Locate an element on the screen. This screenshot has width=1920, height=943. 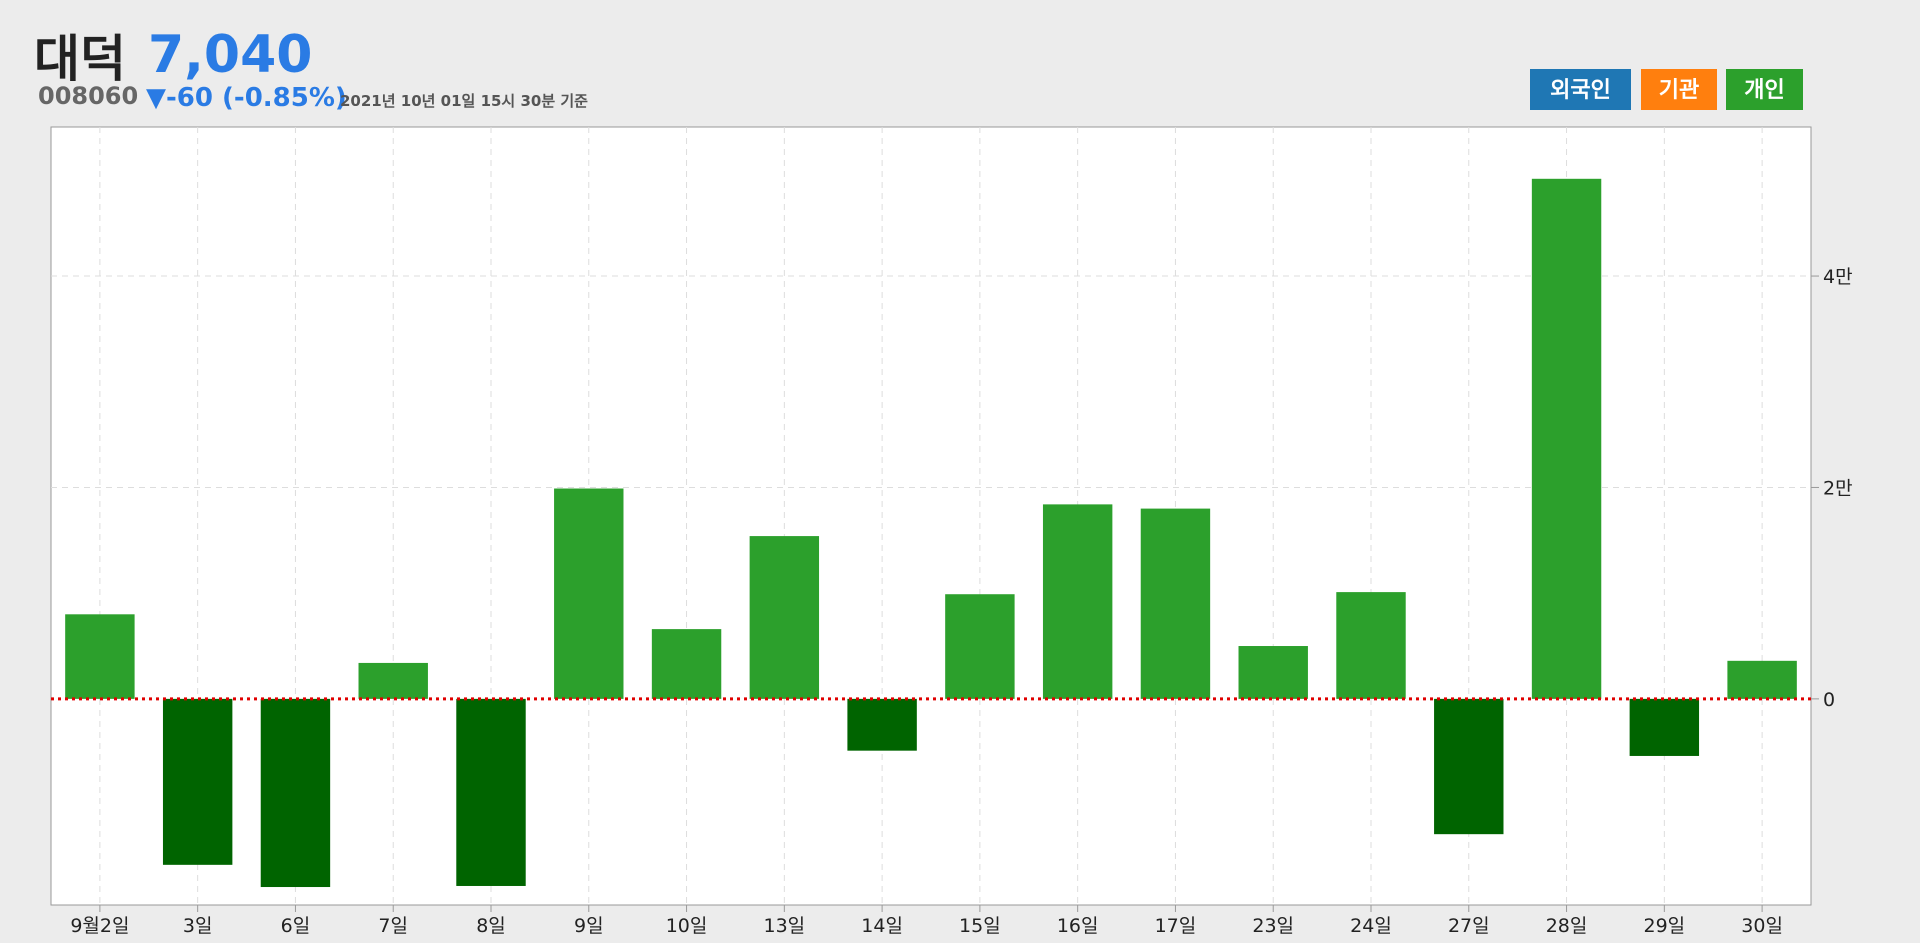
x-tick-label: 13일 is located at coordinates (784, 926).